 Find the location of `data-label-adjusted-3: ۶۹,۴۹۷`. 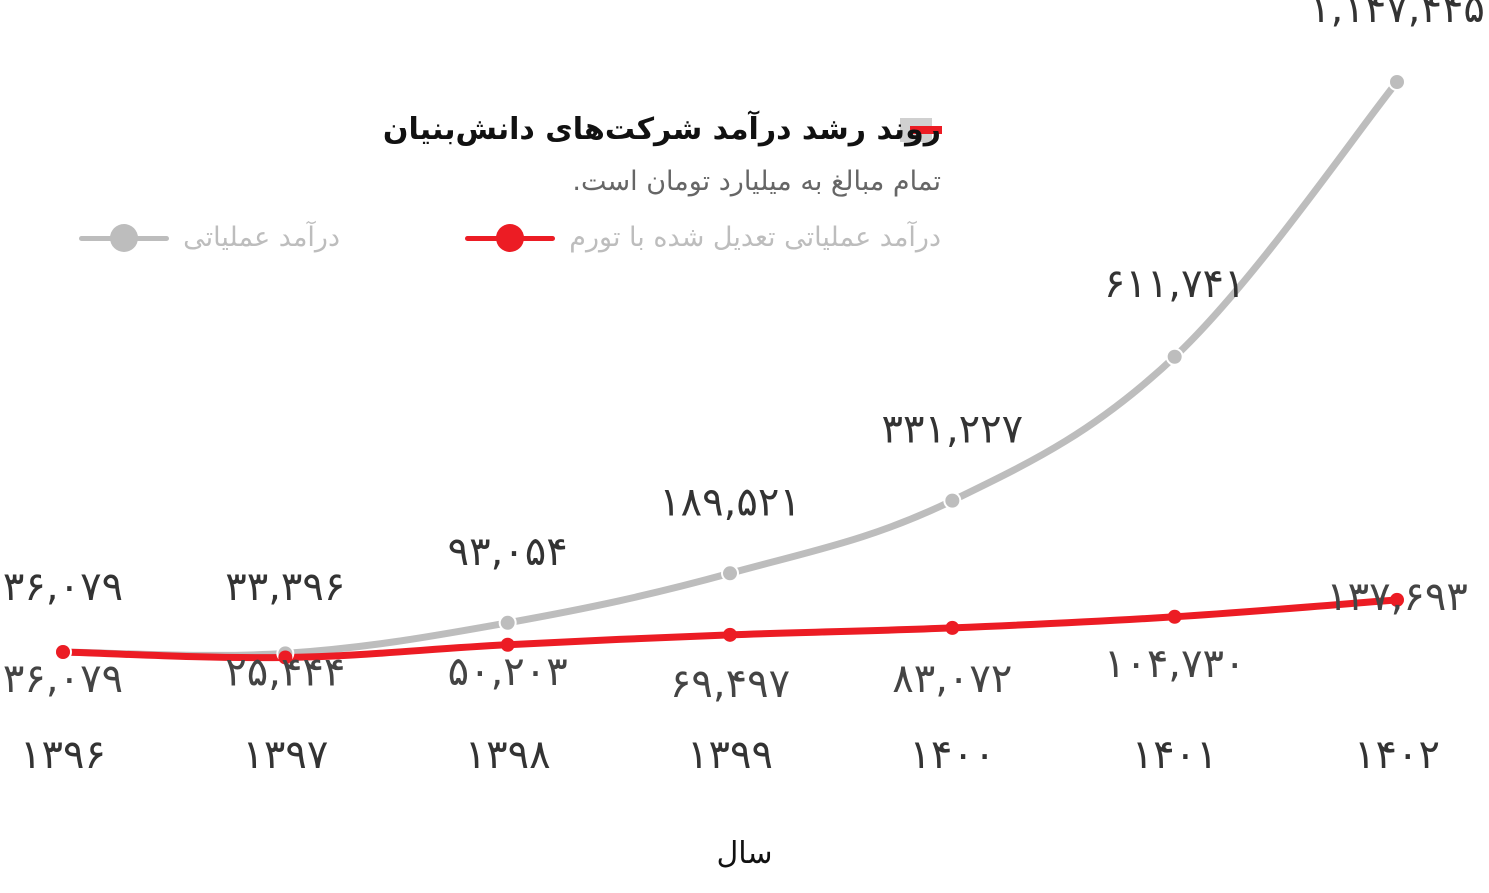

data-label-adjusted-3: ۶۹,۴۹۷ is located at coordinates (730, 684).